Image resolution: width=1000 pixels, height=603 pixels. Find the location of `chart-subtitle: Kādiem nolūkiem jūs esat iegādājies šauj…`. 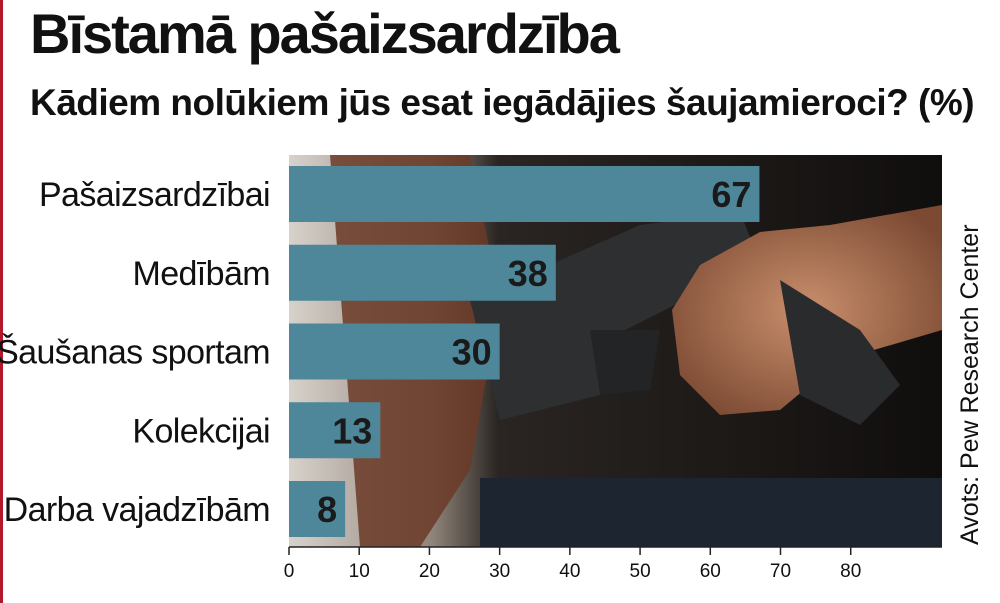

chart-subtitle: Kādiem nolūkiem jūs esat iegādājies šauj… is located at coordinates (502, 102).